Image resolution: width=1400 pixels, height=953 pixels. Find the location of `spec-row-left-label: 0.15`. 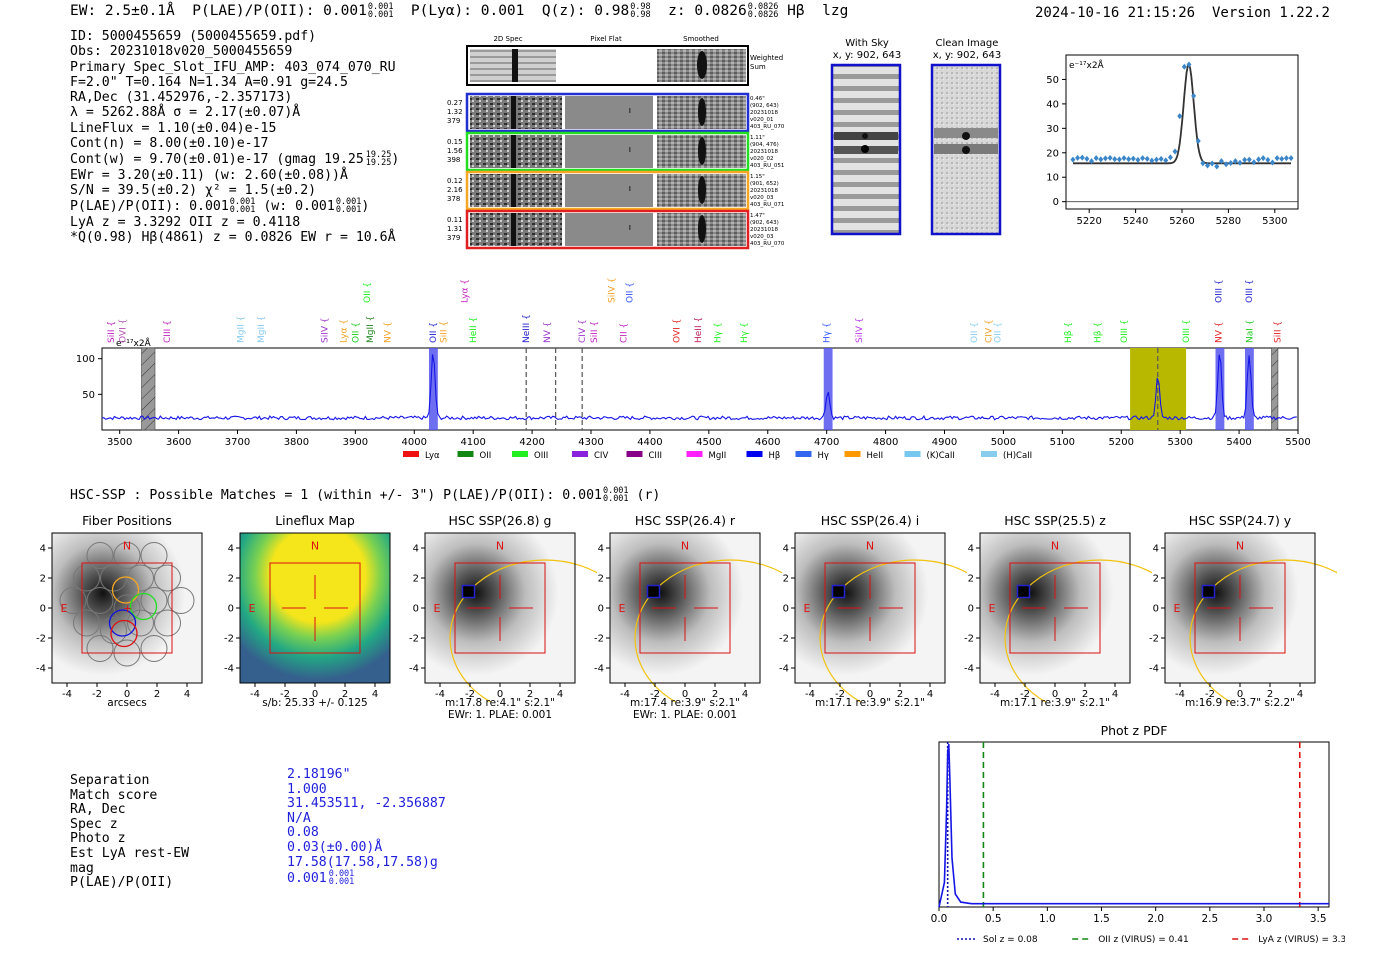

spec-row-left-label: 0.15 is located at coordinates (455, 142).